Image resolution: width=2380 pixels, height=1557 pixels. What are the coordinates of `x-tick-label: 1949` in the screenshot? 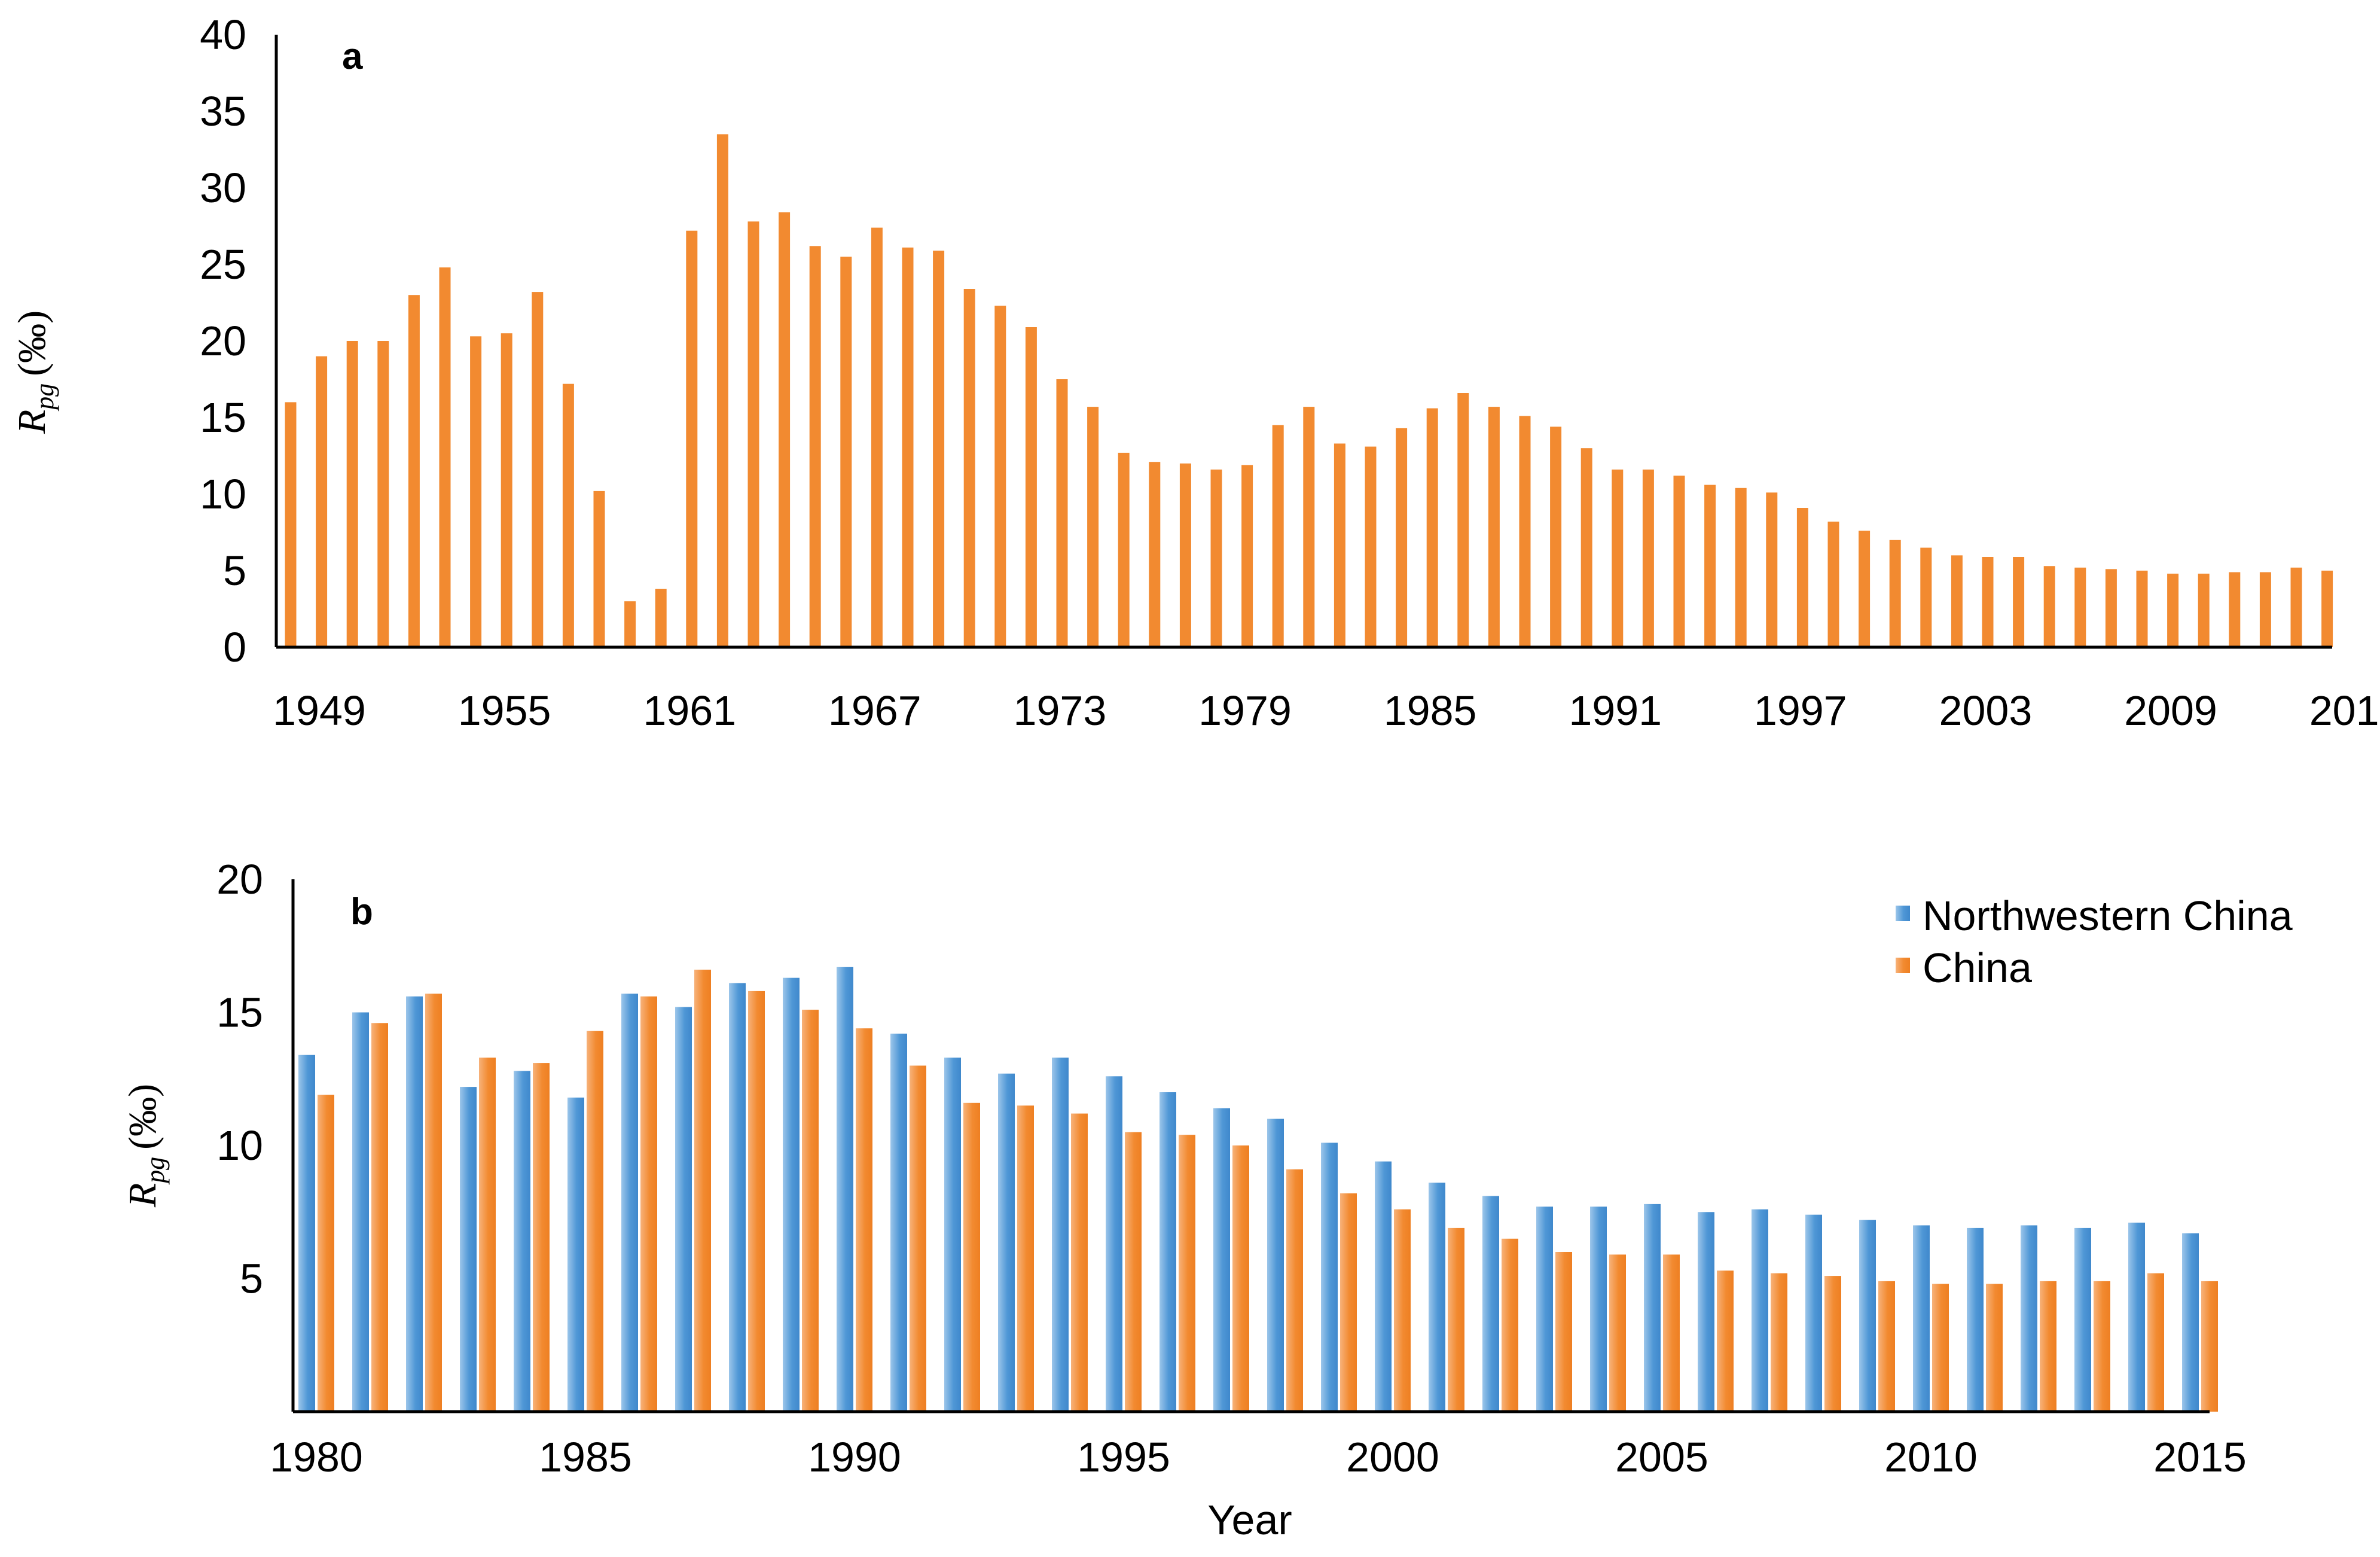 It's located at (320, 711).